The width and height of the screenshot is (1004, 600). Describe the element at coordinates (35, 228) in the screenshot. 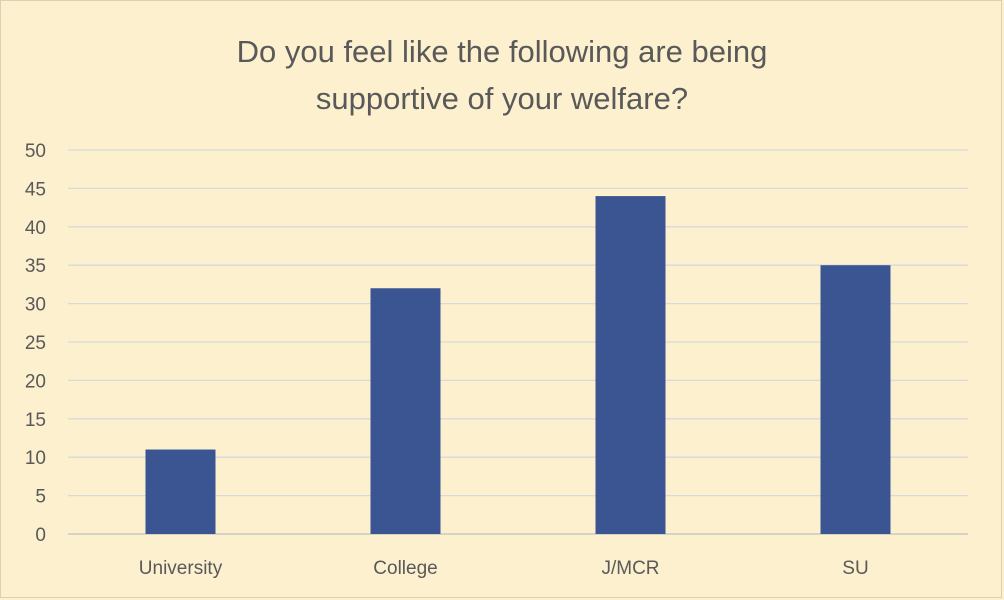

I see `y-tick-label: 40` at that location.